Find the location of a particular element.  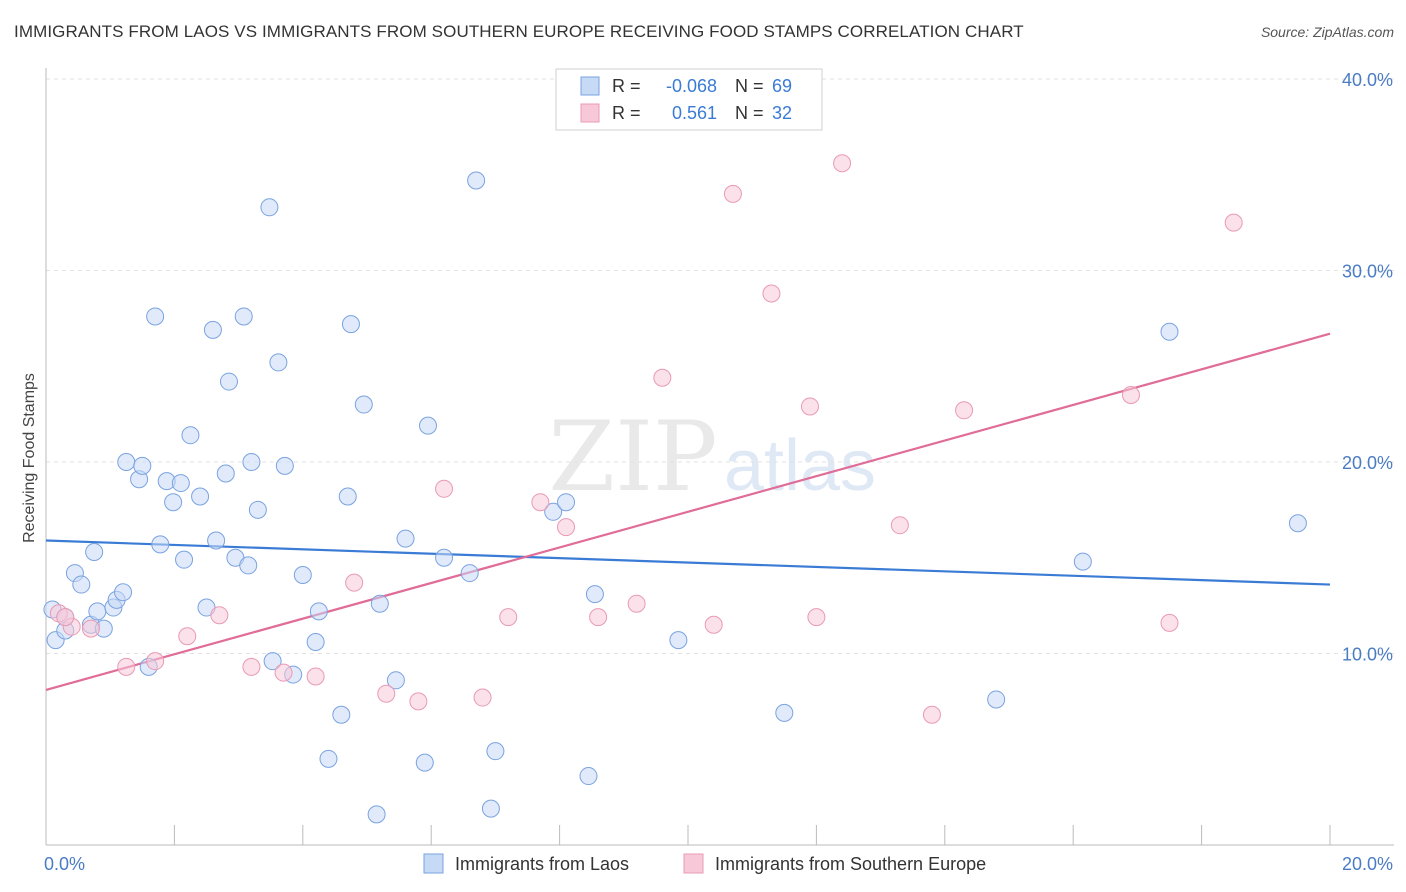

stats-r-label-pink: R = is located at coordinates (626, 113).